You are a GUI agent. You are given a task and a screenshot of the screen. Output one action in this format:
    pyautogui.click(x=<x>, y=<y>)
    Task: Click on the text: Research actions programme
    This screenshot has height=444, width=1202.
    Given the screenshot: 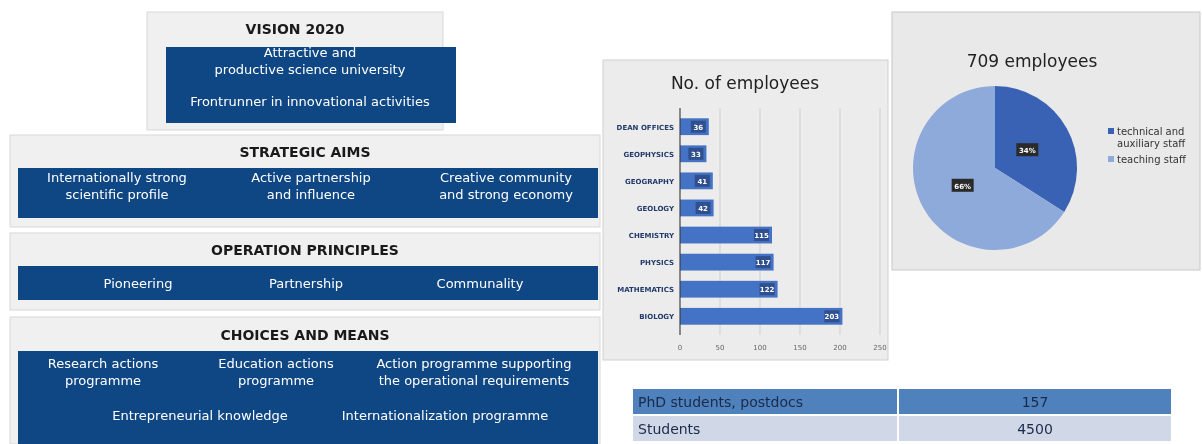 What is the action you would take?
    pyautogui.click(x=103, y=371)
    